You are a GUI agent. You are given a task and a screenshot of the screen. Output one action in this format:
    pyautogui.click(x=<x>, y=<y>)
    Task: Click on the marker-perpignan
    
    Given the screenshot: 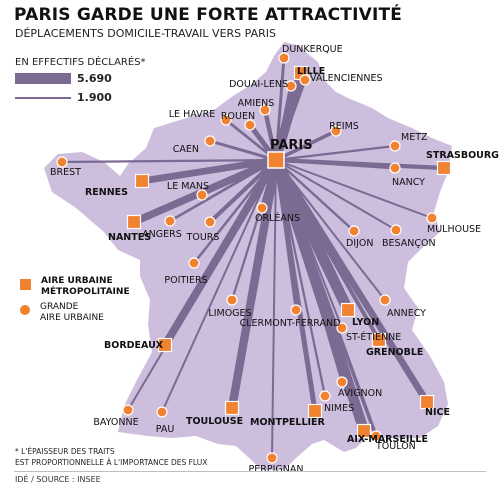 What is the action you would take?
    pyautogui.click(x=272, y=458)
    